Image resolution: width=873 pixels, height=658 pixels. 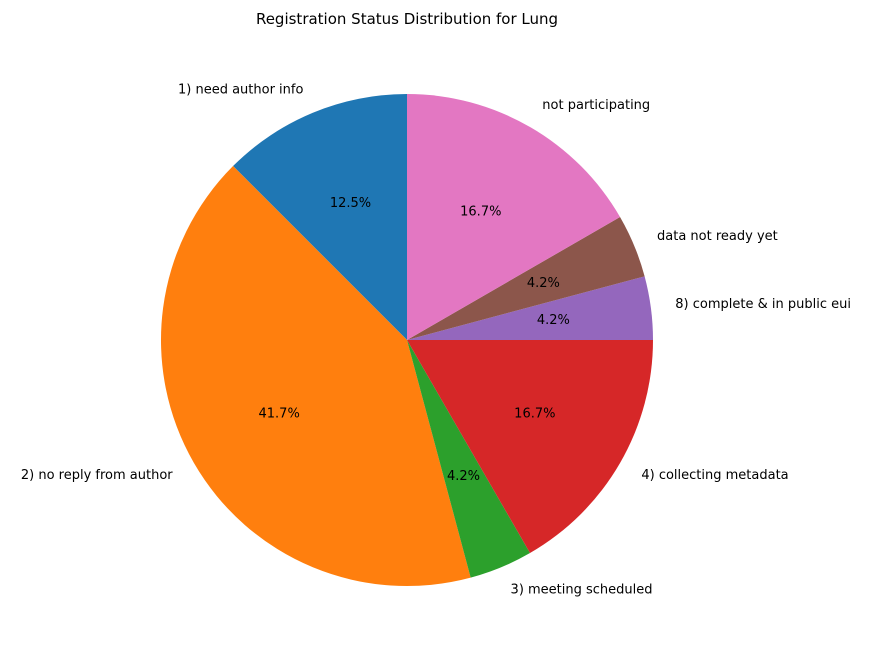 I want to click on pie-slice-data-not-ready-yet, so click(x=526, y=278).